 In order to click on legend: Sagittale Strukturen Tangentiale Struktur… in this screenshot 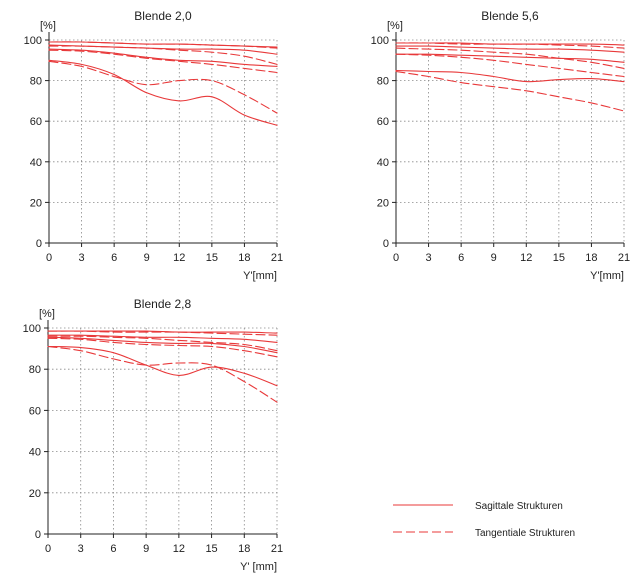, I will do `click(484, 520)`.